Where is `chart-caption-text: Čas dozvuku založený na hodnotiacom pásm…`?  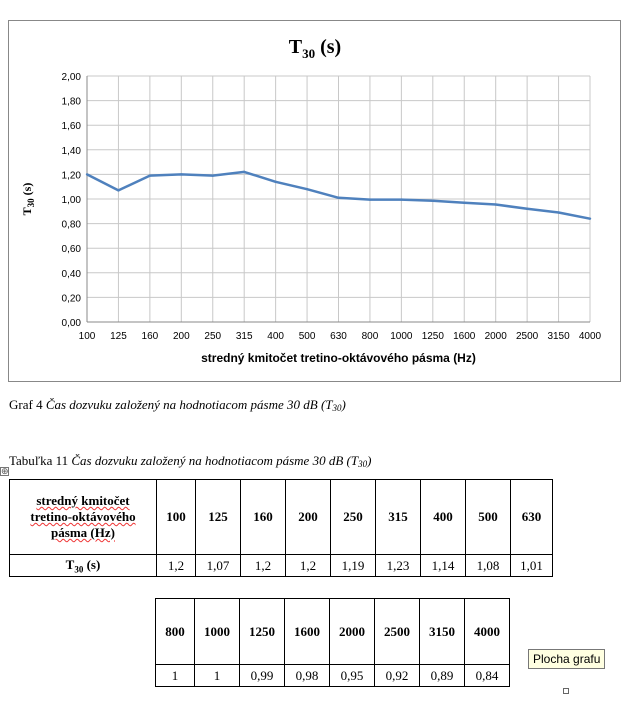
chart-caption-text: Čas dozvuku založený na hodnotiacom pásm… is located at coordinates (189, 404).